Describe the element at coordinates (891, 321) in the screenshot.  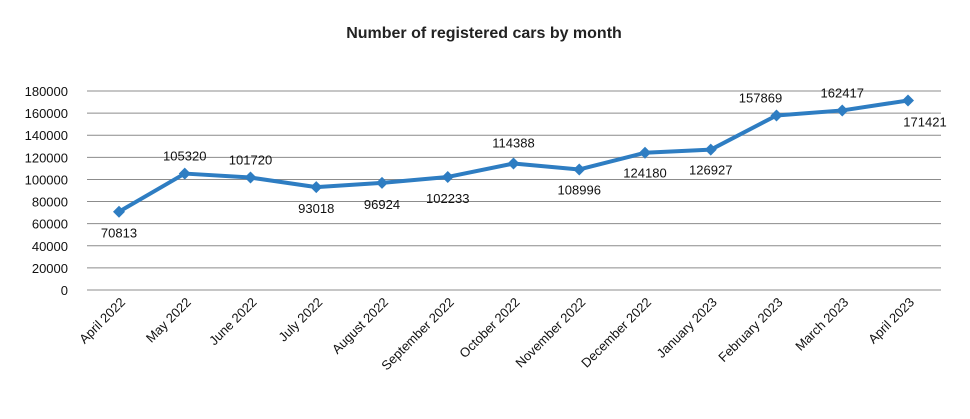
I see `x-tick-label: April 2023` at that location.